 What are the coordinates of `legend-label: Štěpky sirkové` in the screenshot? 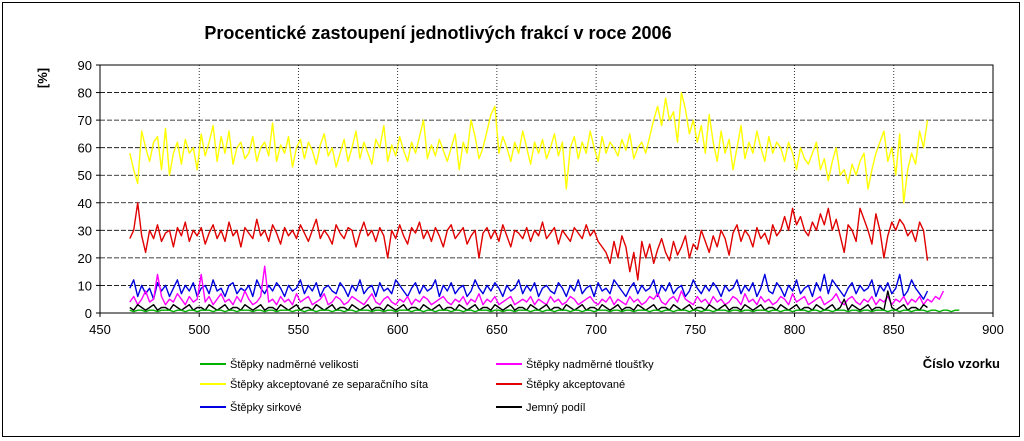 It's located at (266, 407).